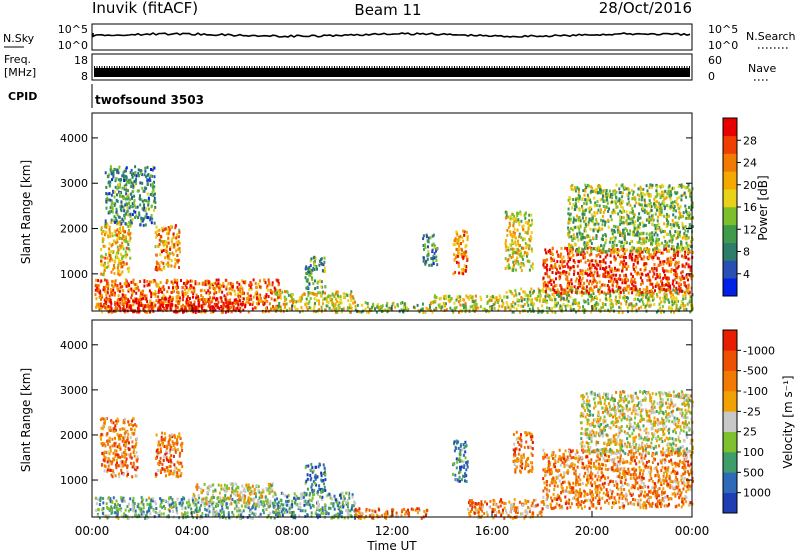  Describe the element at coordinates (22, 96) in the screenshot. I see `cpid-label: CPID` at that location.